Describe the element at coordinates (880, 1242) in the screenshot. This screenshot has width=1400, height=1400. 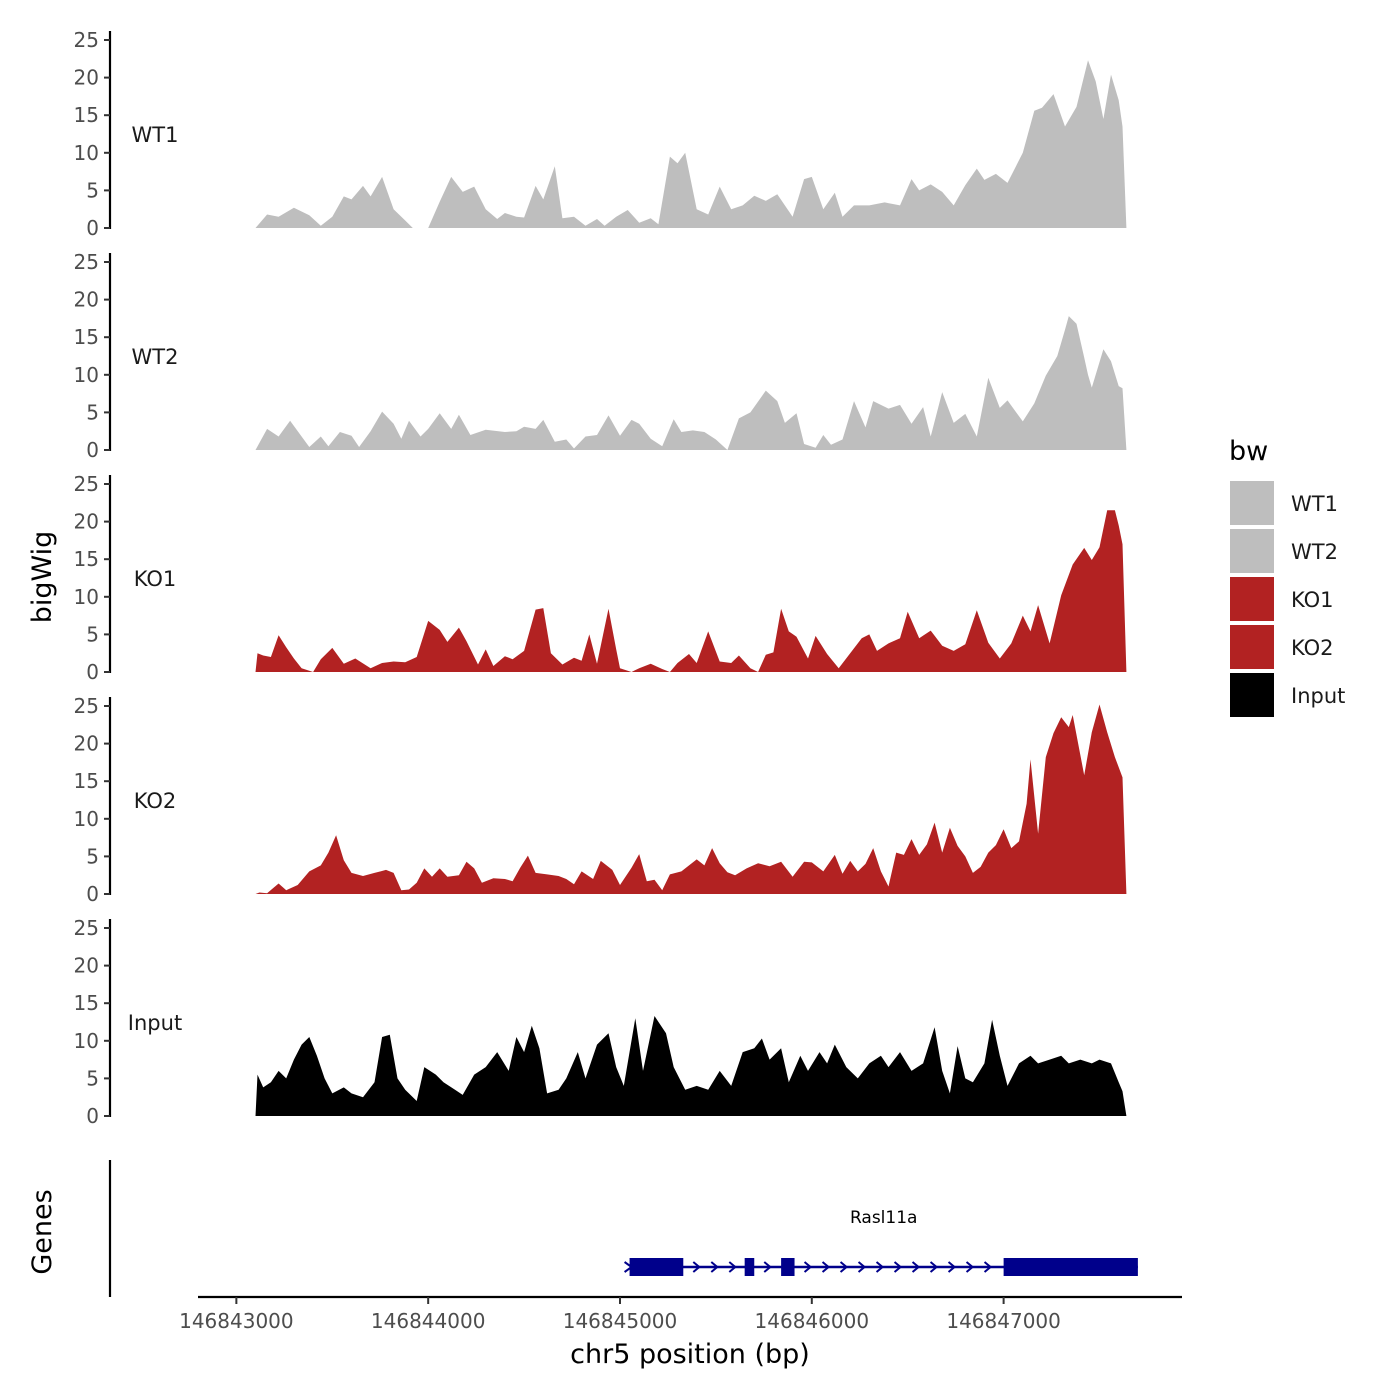
I see `gene-rasl11a: Rasl11a` at that location.